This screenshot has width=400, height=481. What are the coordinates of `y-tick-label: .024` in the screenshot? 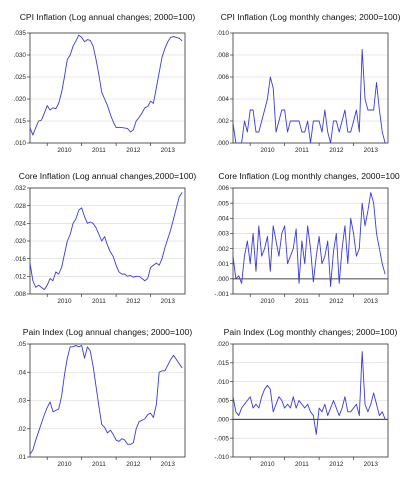 It's located at (20, 224).